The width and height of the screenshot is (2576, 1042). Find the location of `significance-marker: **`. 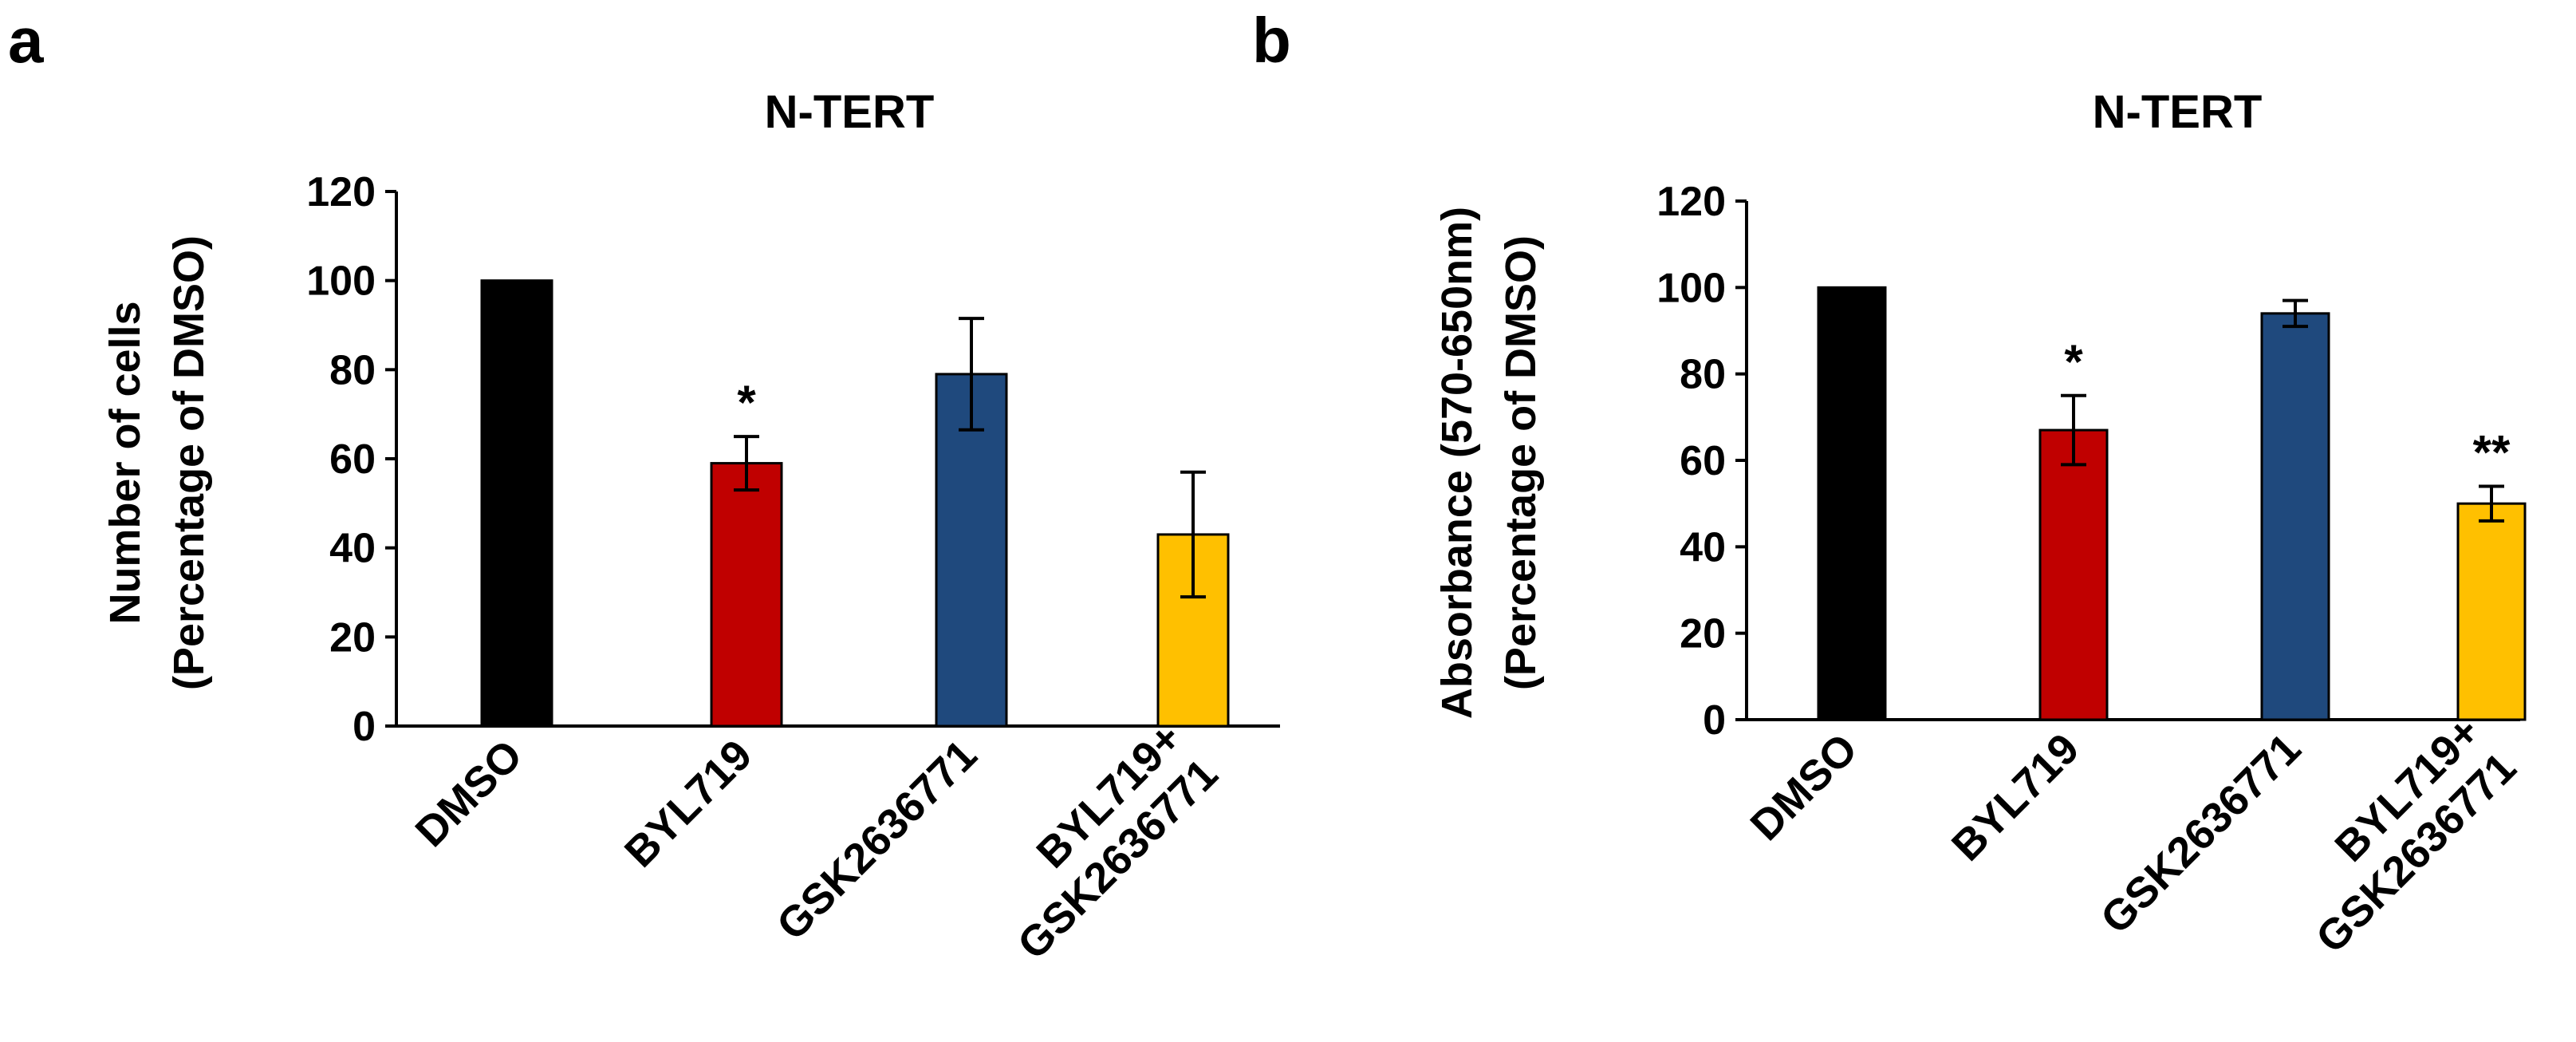

significance-marker: ** is located at coordinates (2492, 453).